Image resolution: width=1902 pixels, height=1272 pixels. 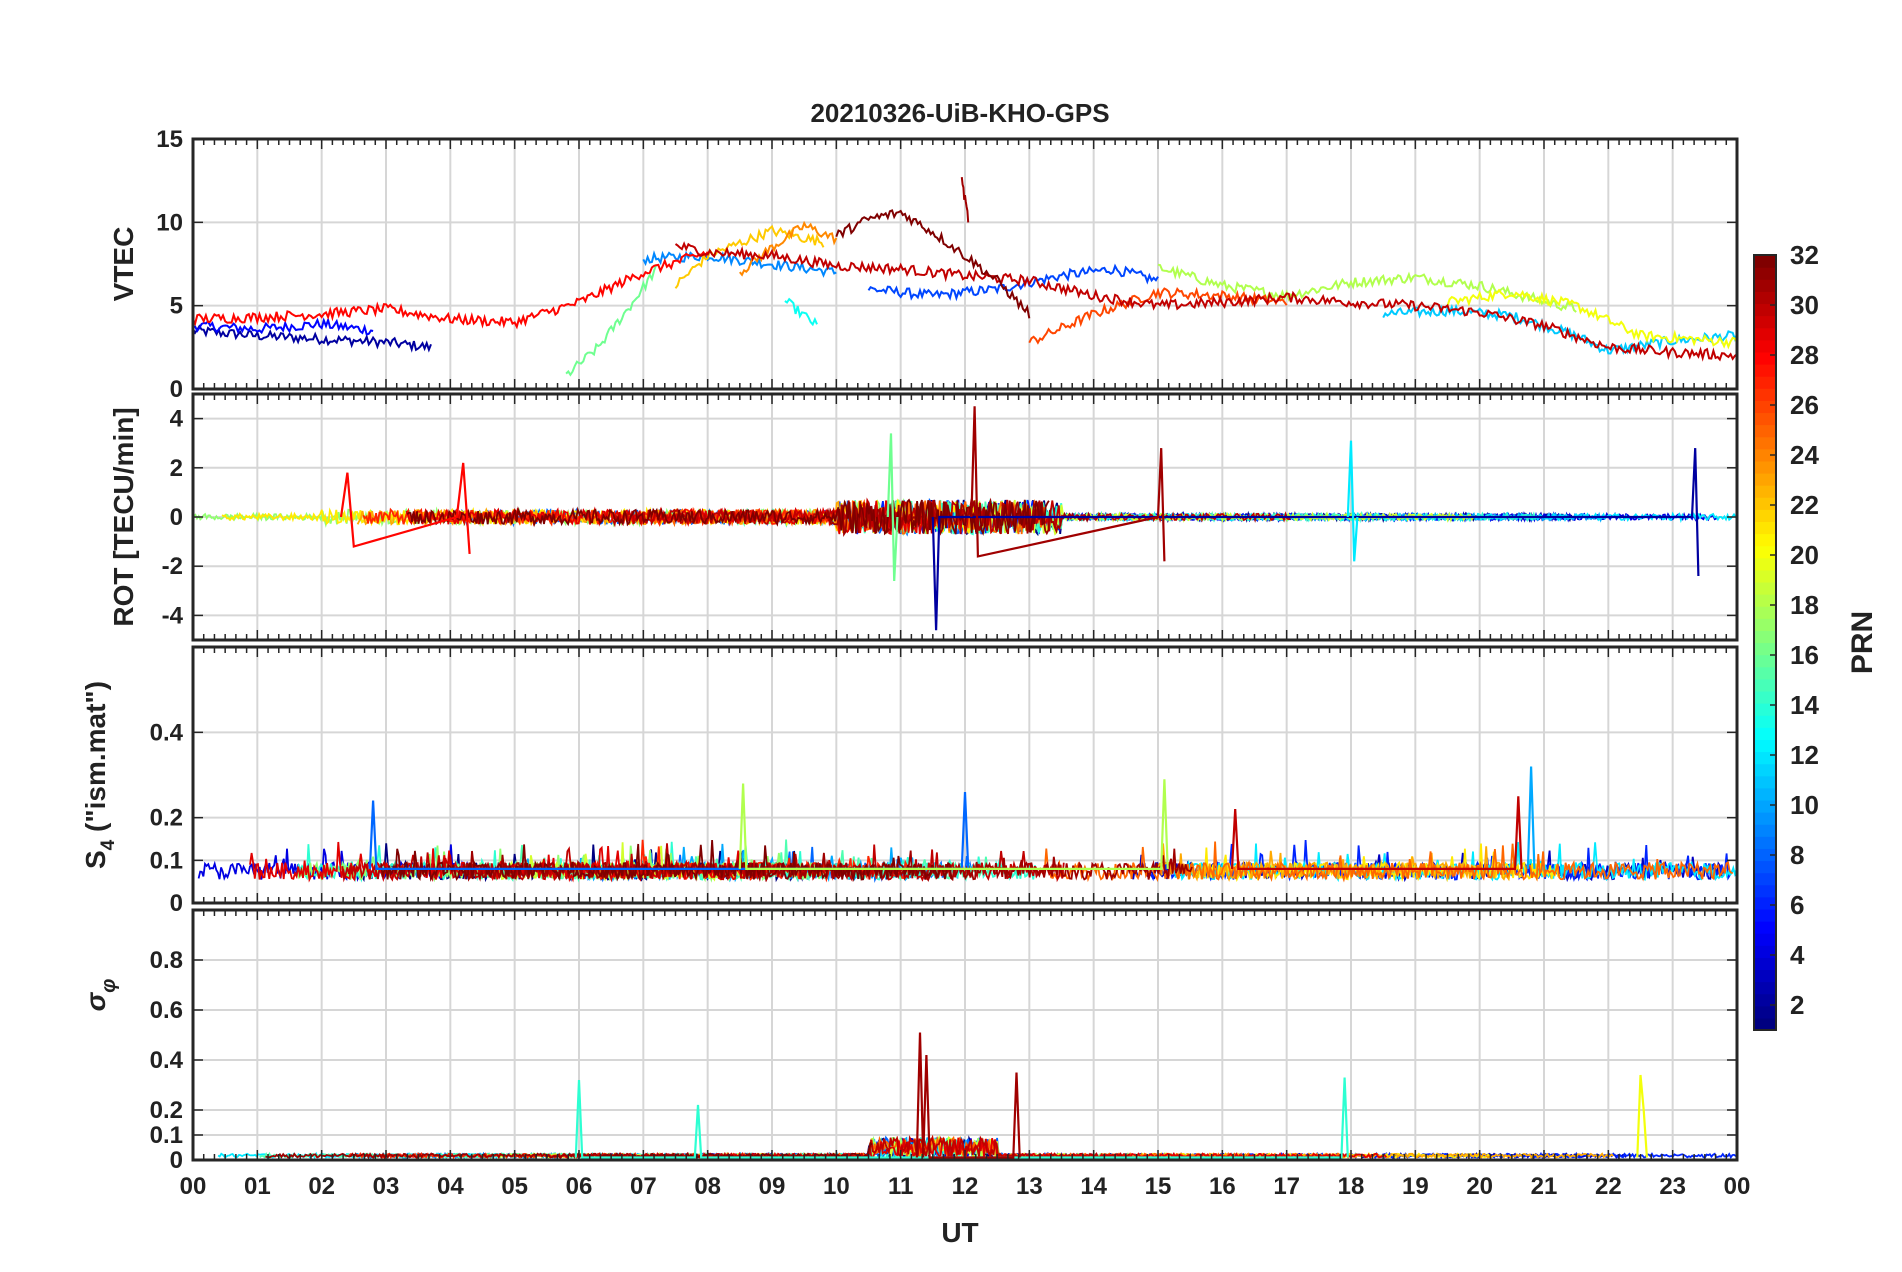 What do you see at coordinates (109, 986) in the screenshot?
I see `sigma-label-sub: φ` at bounding box center [109, 986].